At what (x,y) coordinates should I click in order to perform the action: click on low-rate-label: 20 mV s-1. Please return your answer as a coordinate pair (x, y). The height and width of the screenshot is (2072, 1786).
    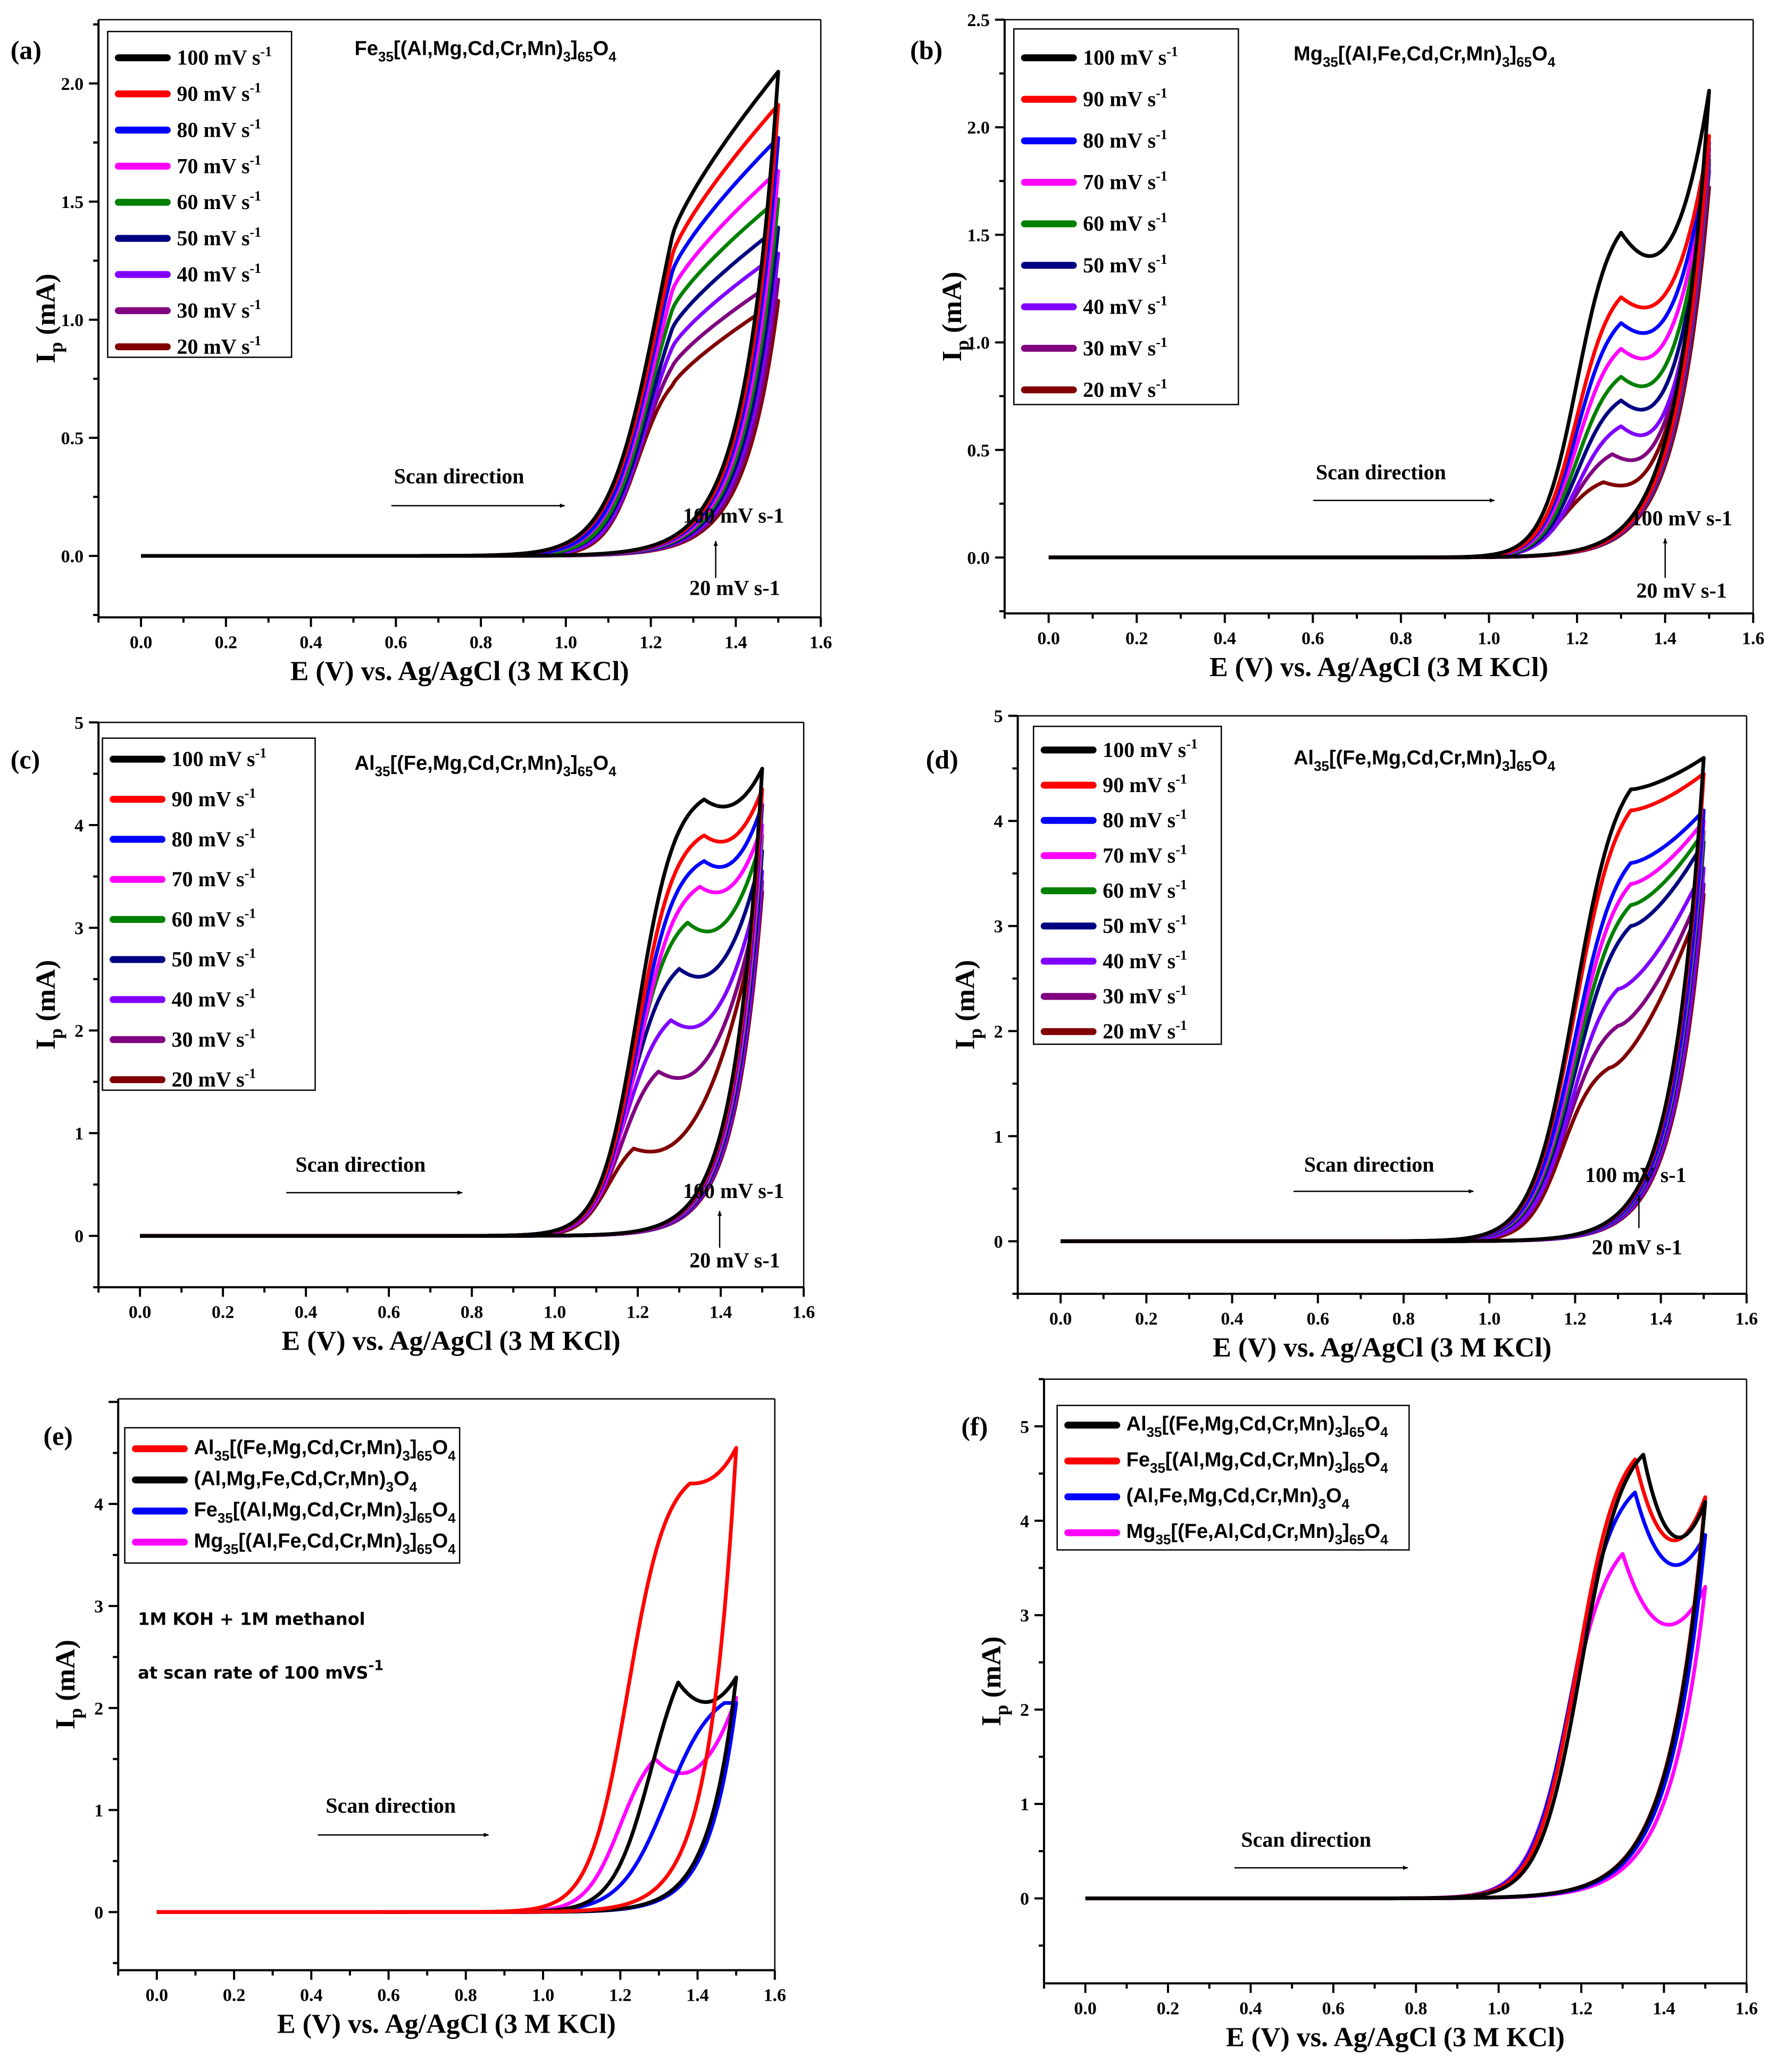
    Looking at the image, I should click on (734, 588).